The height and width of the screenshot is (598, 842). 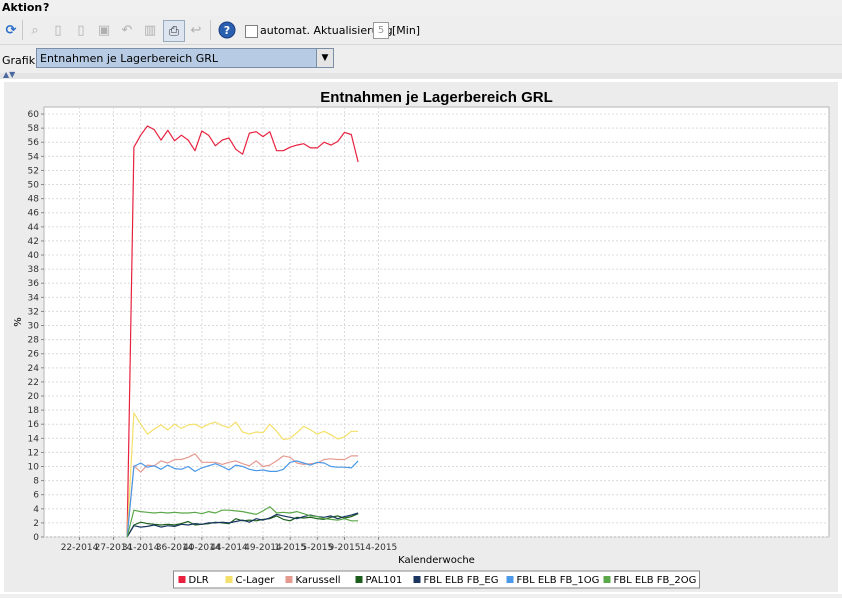 What do you see at coordinates (381, 30) in the screenshot?
I see `interval-input: 5` at bounding box center [381, 30].